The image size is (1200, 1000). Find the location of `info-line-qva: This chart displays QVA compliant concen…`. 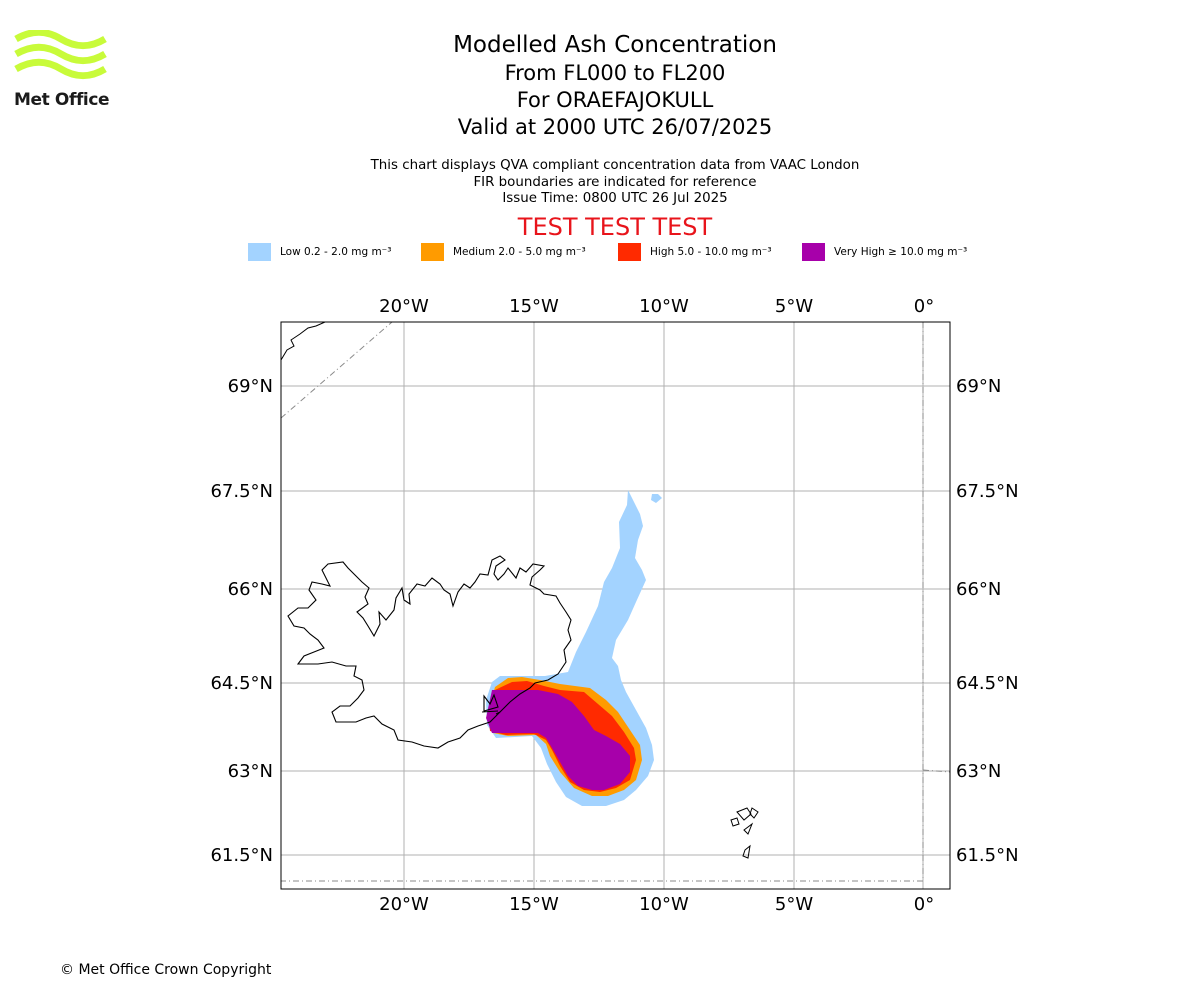

info-line-qva: This chart displays QVA compliant concen… is located at coordinates (615, 165).